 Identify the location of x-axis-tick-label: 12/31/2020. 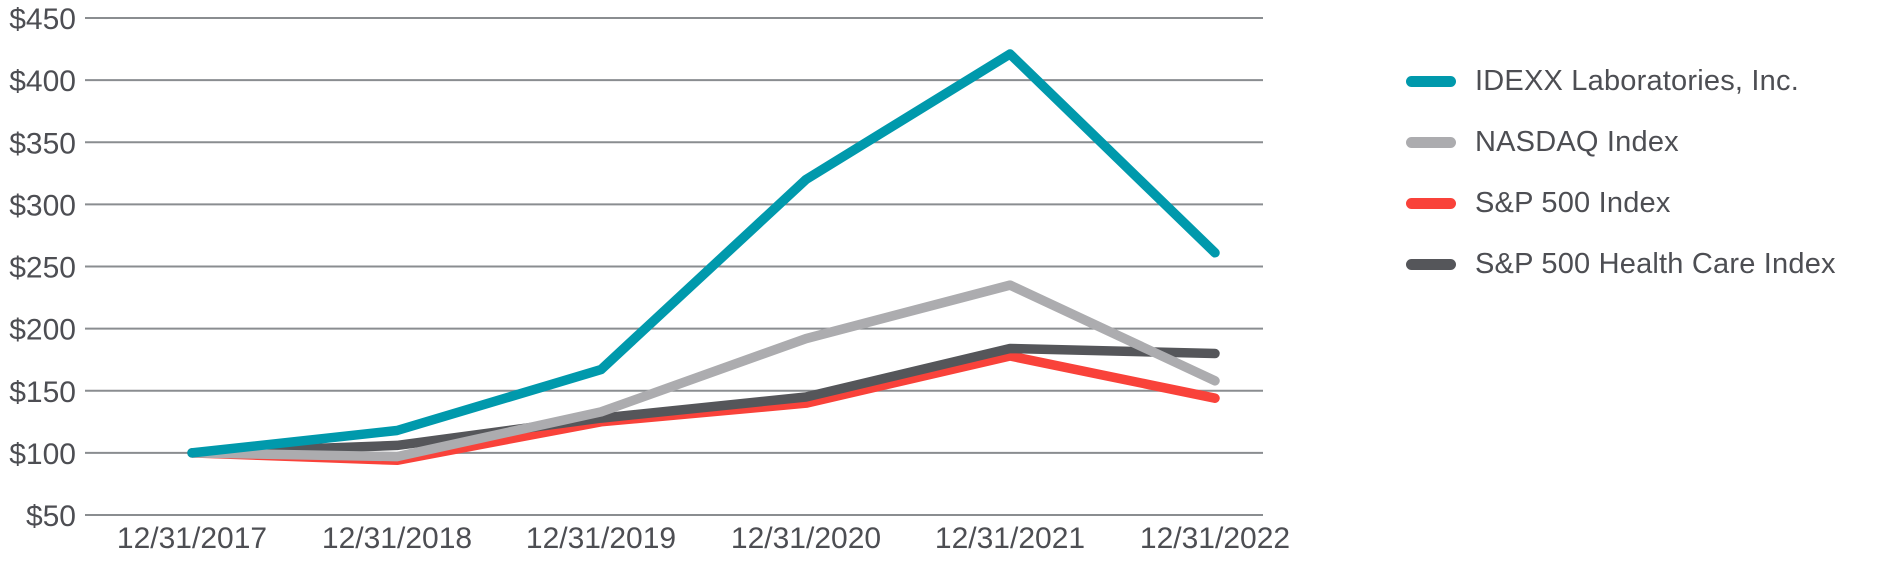
(806, 538).